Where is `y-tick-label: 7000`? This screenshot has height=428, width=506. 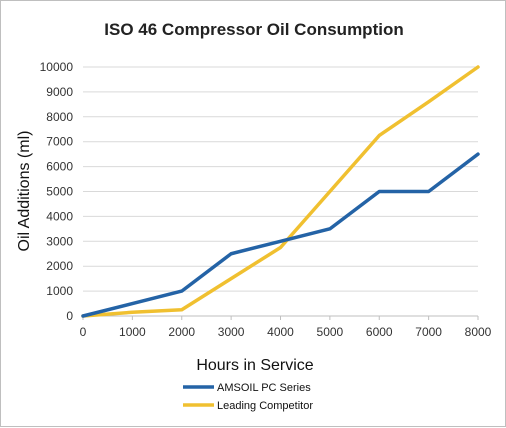
y-tick-label: 7000 is located at coordinates (59, 142).